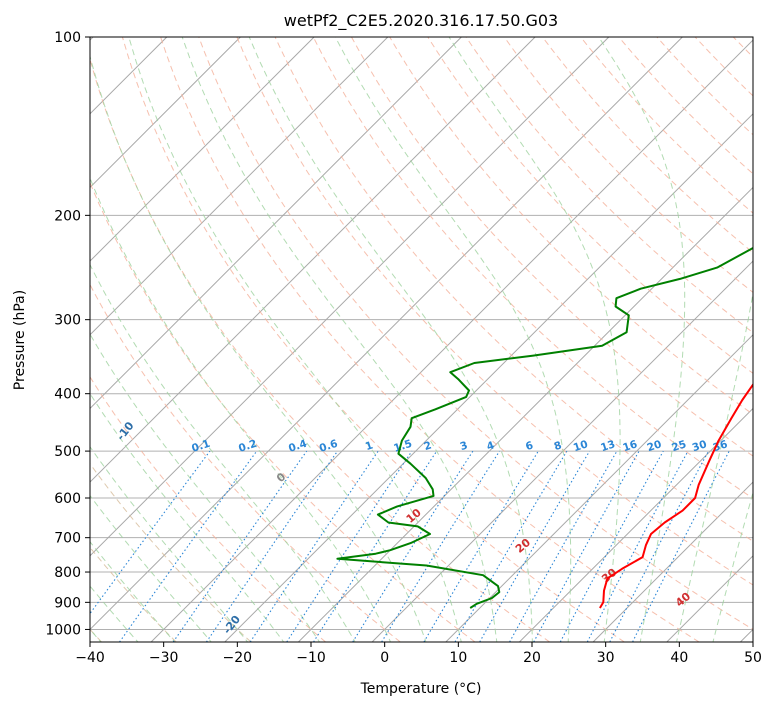 This screenshot has width=775, height=712. I want to click on y-tick-label: 600, so click(67, 499).